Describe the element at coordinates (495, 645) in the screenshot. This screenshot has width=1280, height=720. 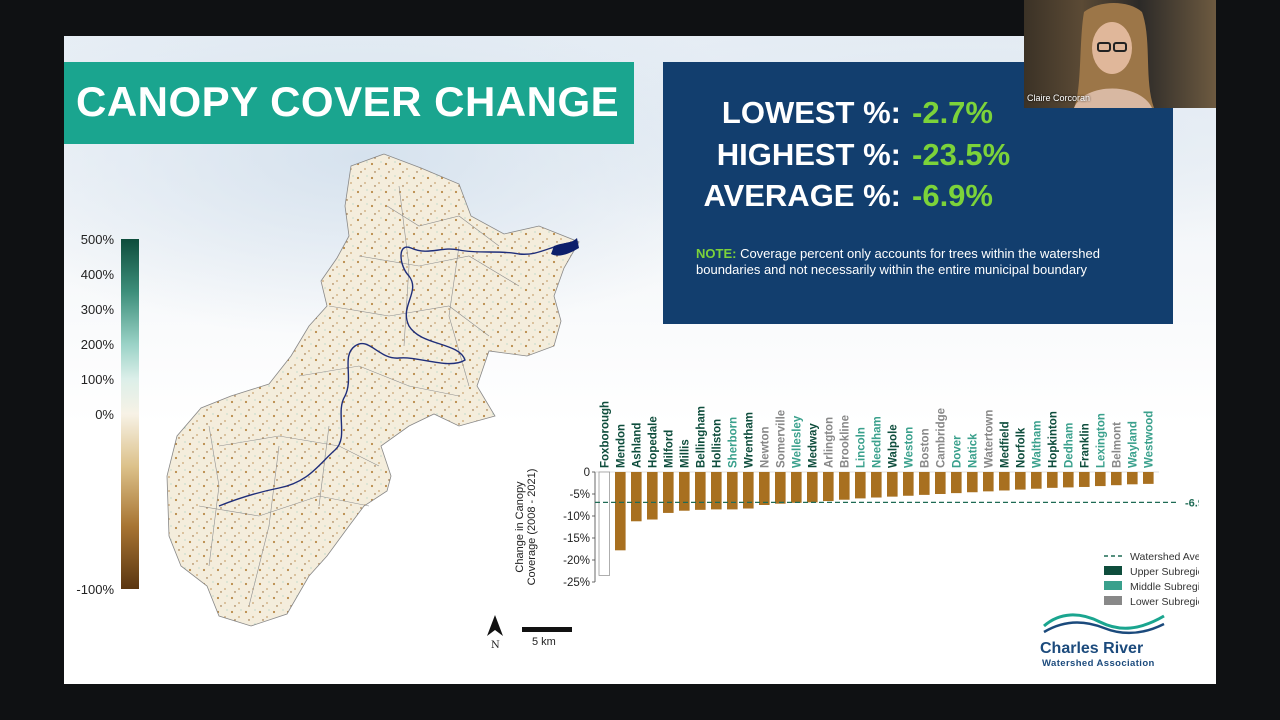
I see `north-label: N` at that location.